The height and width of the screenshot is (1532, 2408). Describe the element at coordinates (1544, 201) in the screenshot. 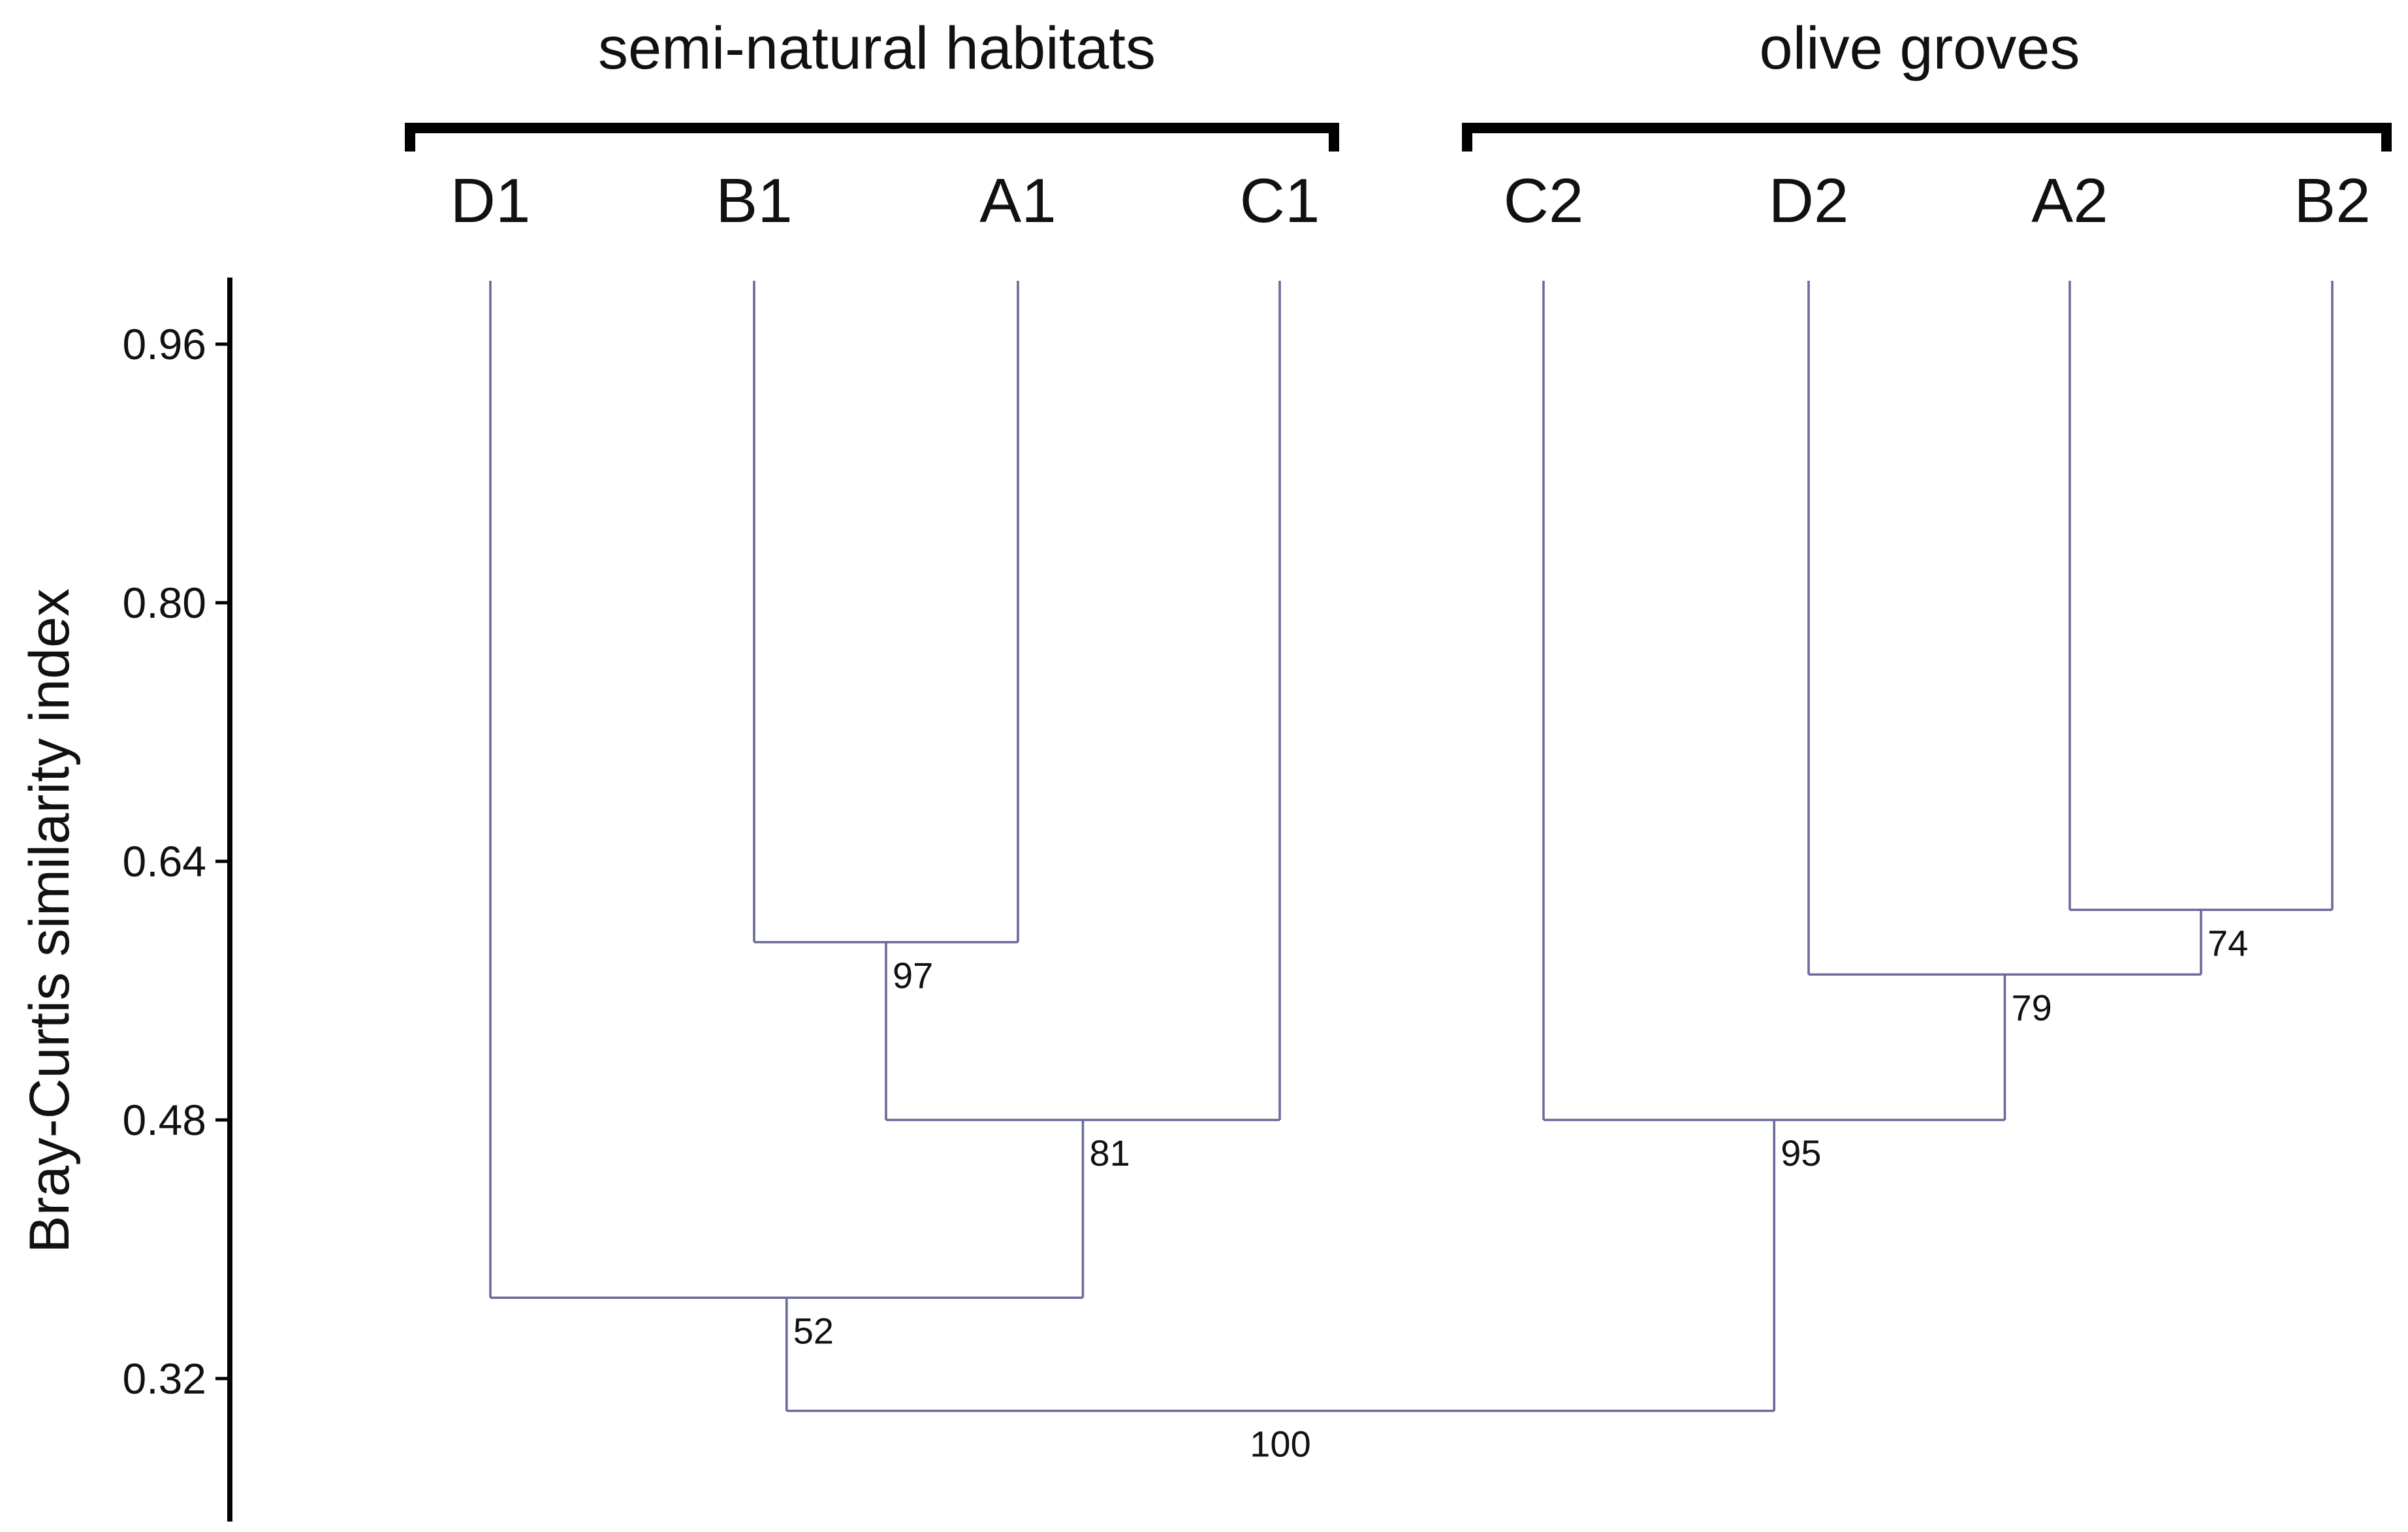

I see `leaf-label-c2: C2` at that location.